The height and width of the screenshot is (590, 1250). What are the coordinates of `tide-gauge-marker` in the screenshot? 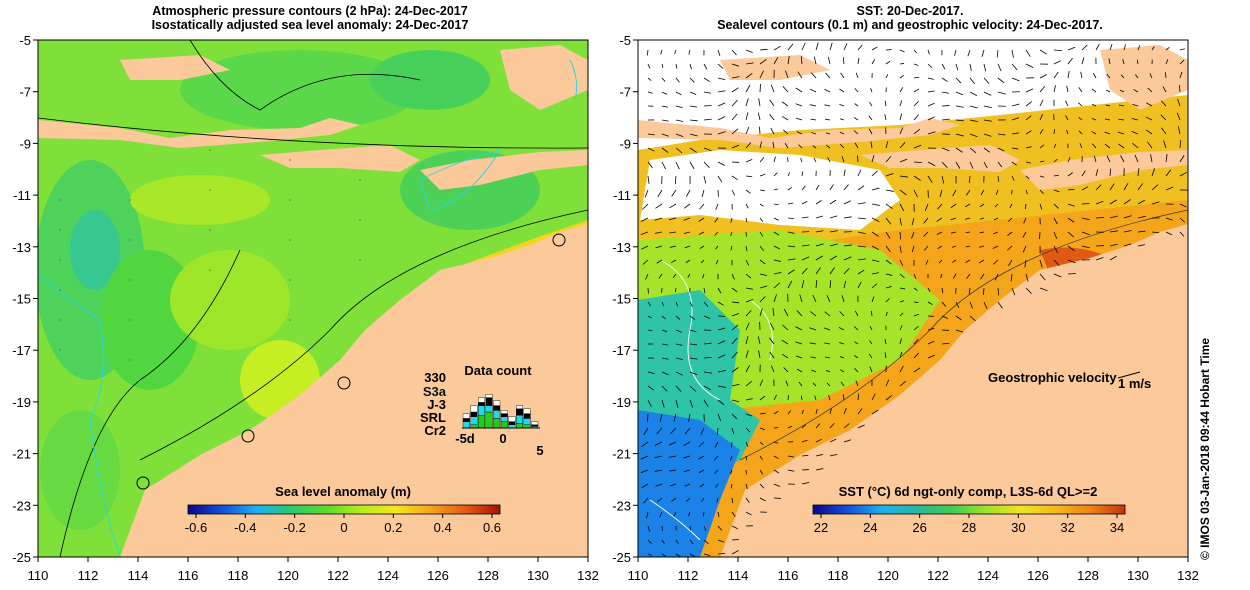 It's located at (143, 483).